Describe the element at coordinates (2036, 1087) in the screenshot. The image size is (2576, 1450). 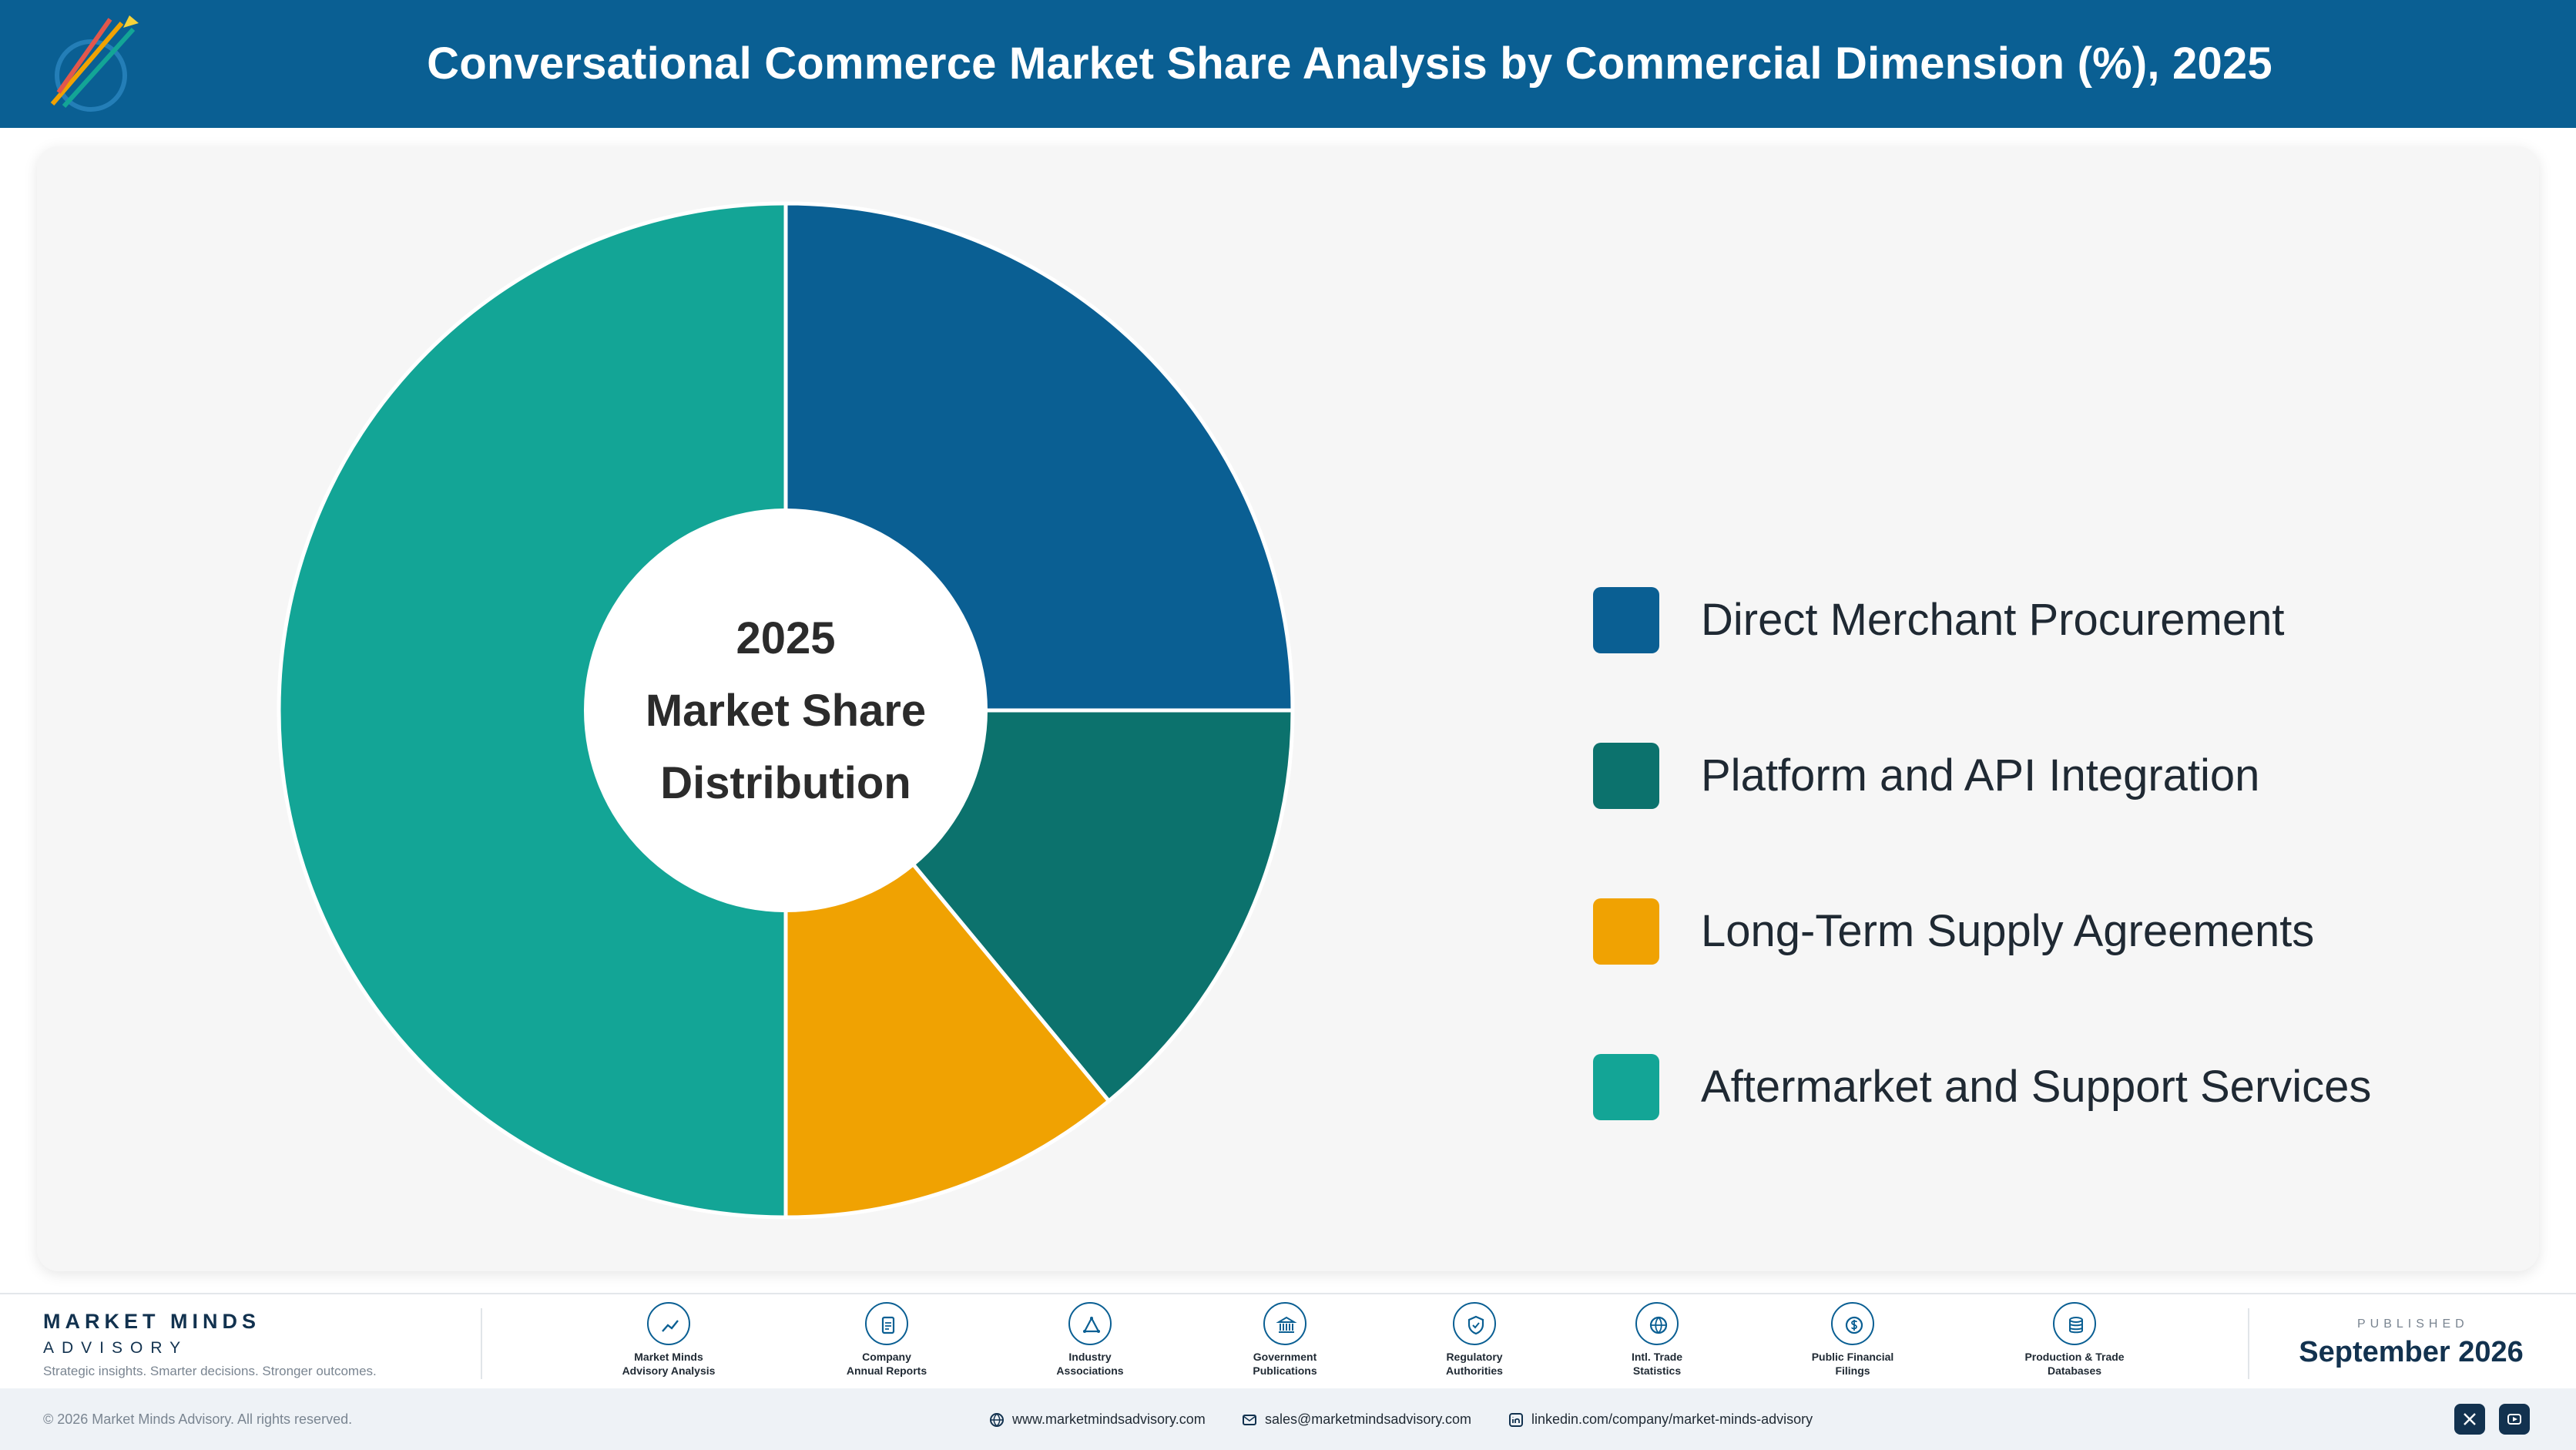
I see `legend-label: Aftermarket and Support Services` at that location.